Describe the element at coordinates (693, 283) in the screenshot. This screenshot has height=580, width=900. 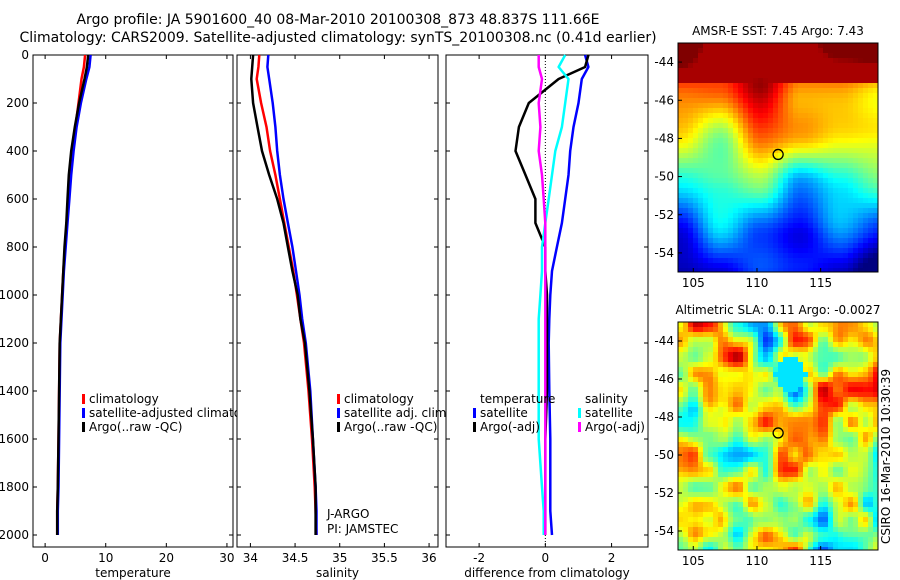
I see `x-tick-label: 105` at that location.